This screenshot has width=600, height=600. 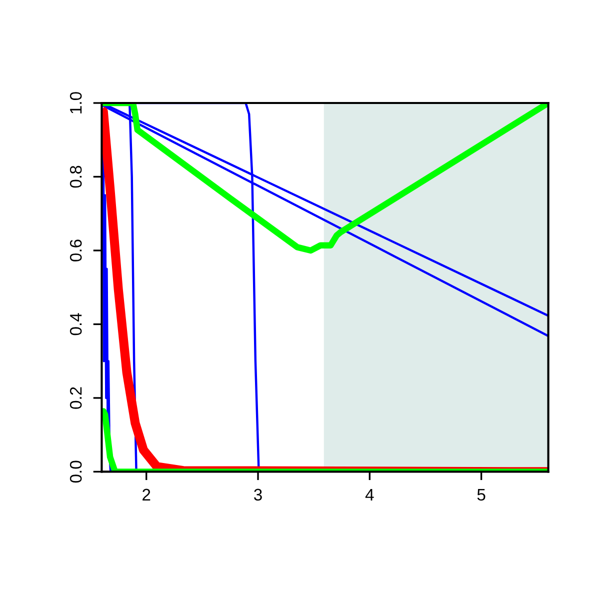 I want to click on y-tick-label: 0.6, so click(x=76, y=251).